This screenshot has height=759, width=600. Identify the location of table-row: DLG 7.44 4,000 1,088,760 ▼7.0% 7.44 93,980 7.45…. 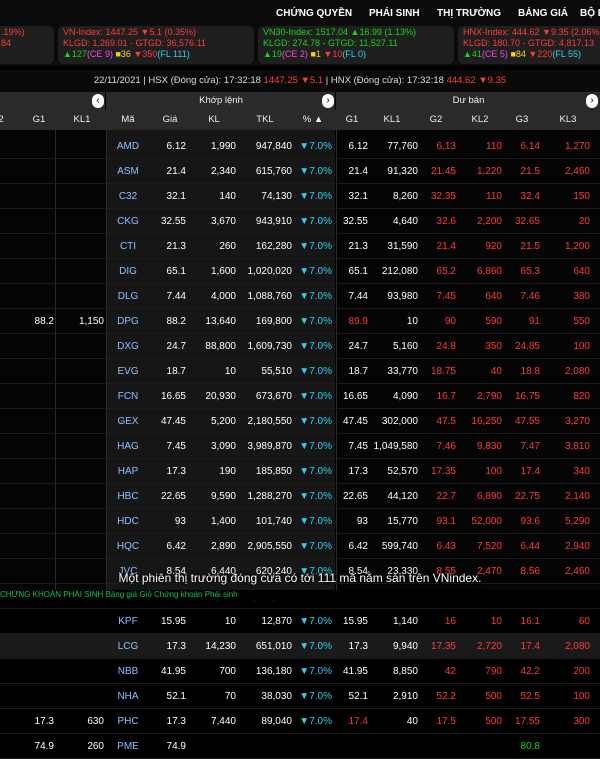
(300, 296).